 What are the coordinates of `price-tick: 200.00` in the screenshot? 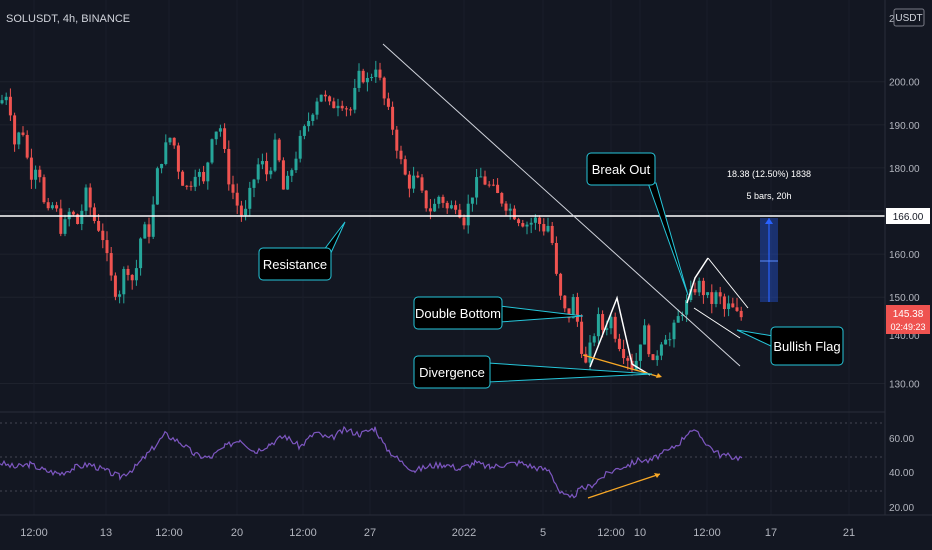 It's located at (904, 83).